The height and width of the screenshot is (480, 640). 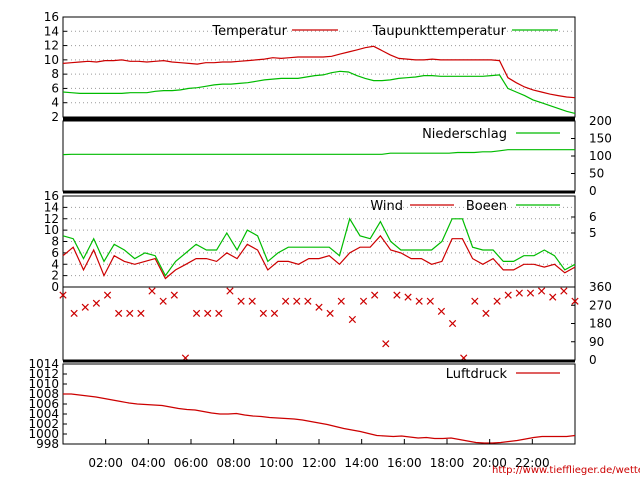 I want to click on x-tick-label: 22:00, so click(x=532, y=463).